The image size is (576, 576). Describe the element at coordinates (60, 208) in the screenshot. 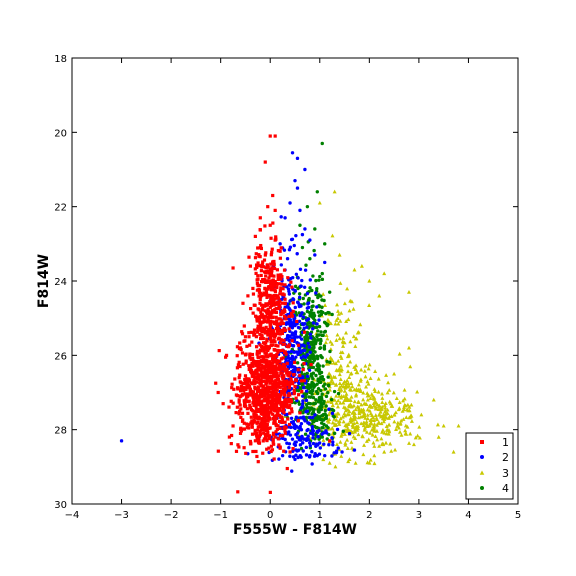

I see `y-tick-label: 22` at that location.